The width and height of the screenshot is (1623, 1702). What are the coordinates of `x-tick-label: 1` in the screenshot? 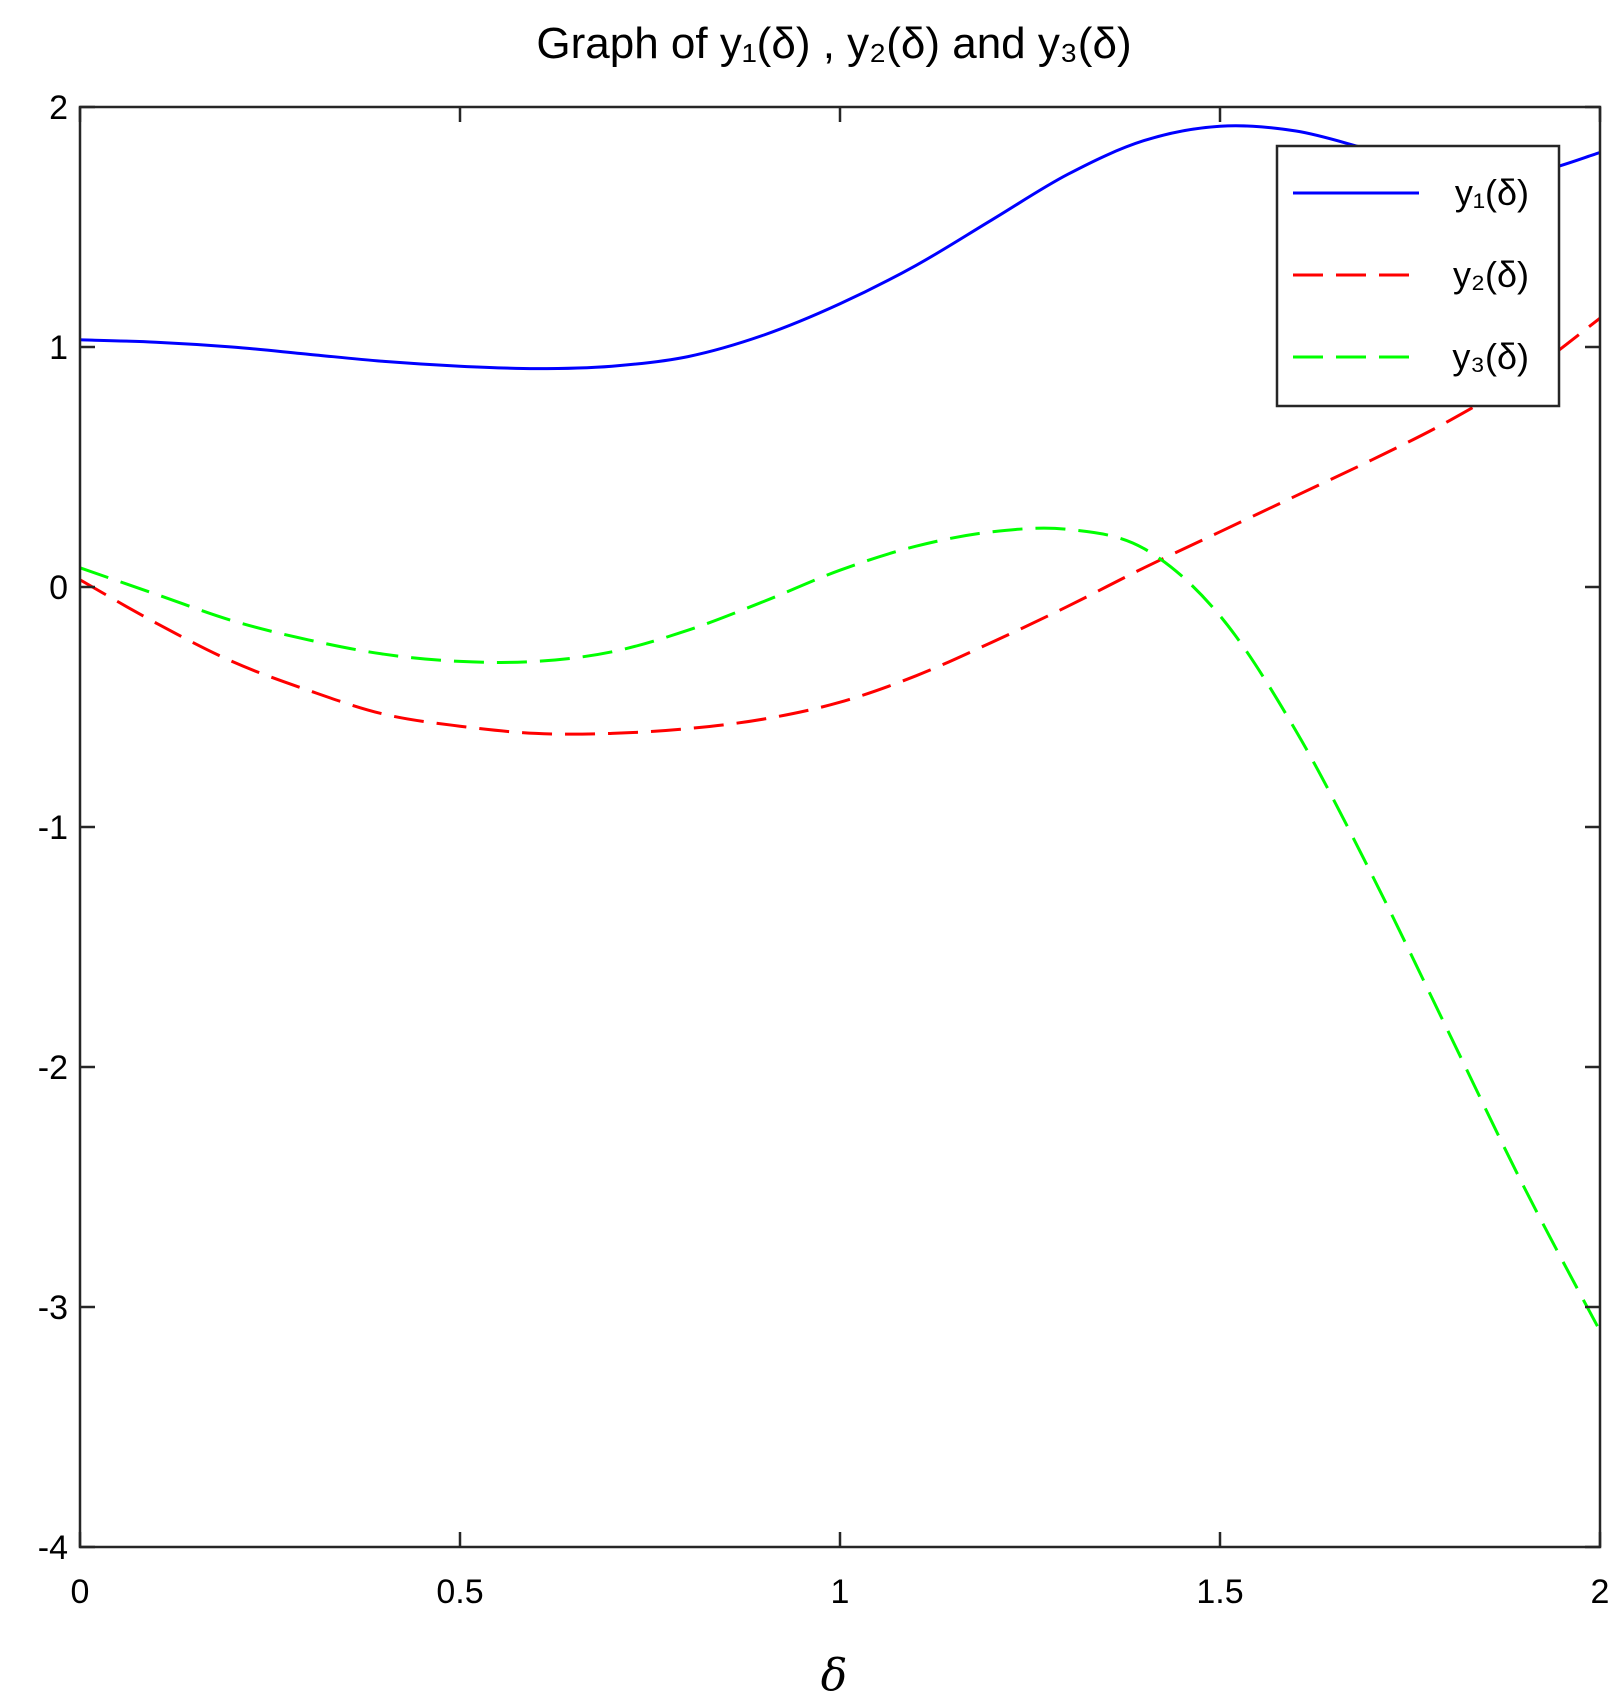 It's located at (840, 1592).